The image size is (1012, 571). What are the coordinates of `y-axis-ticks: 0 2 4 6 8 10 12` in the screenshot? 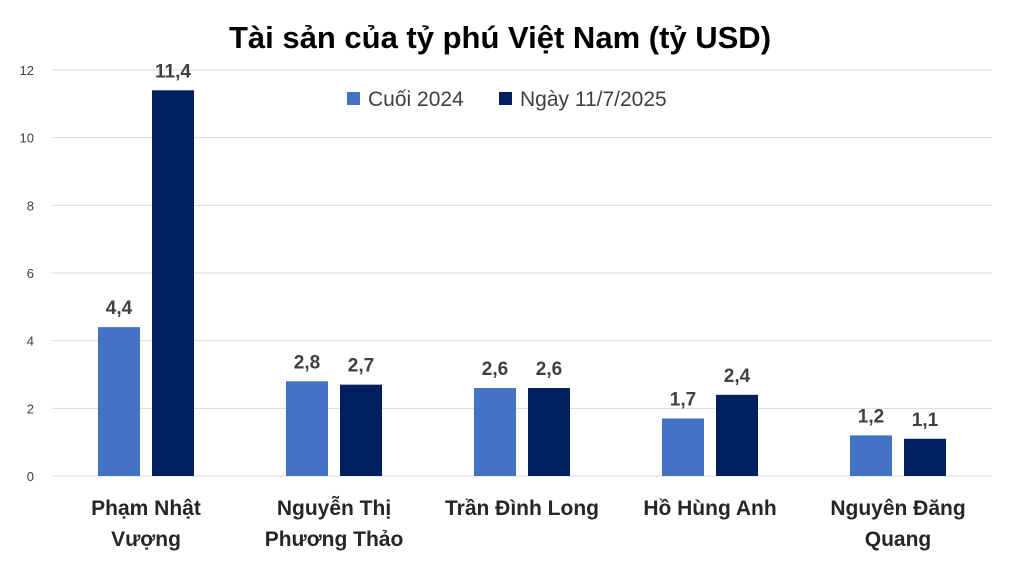 It's located at (27, 273).